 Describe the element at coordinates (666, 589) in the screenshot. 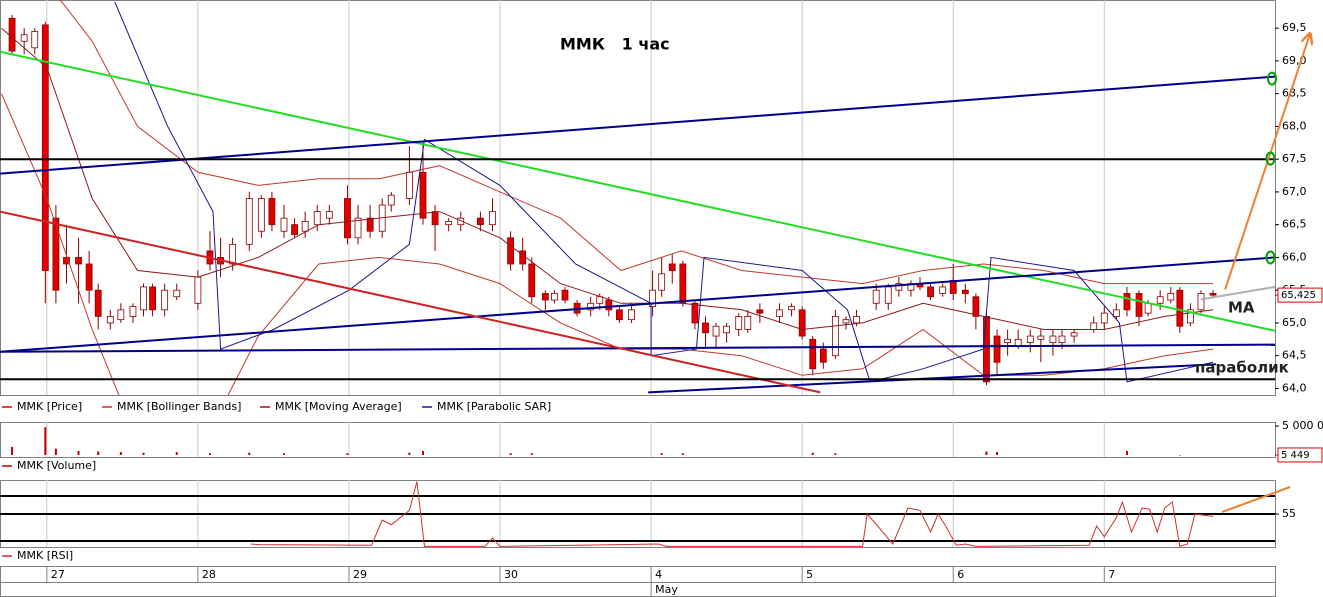

I see `x-tick-label: May` at that location.